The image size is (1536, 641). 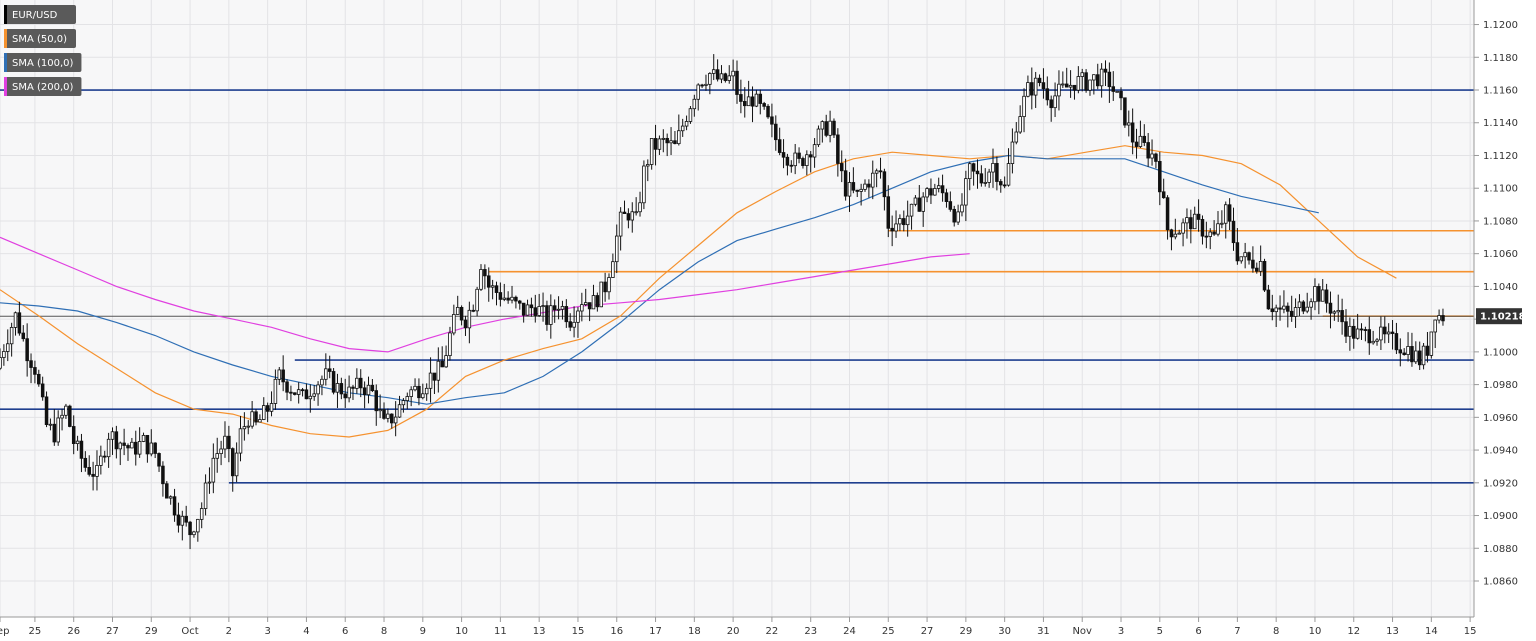 What do you see at coordinates (1500, 189) in the screenshot?
I see `y-tick-label: 1.1100` at bounding box center [1500, 189].